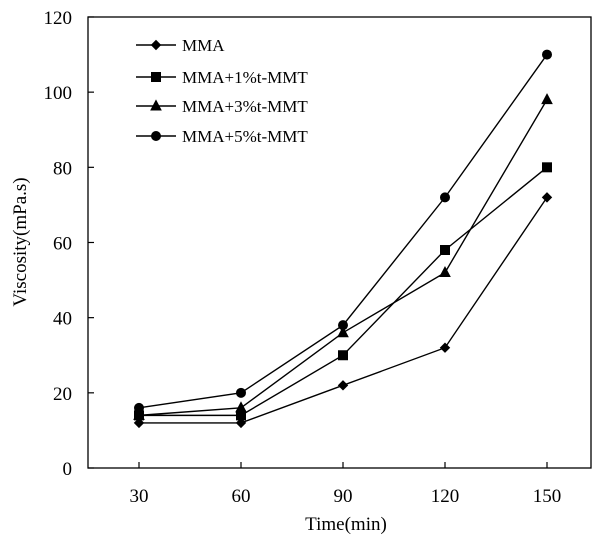  I want to click on legend-triangle-marker, so click(156, 105).